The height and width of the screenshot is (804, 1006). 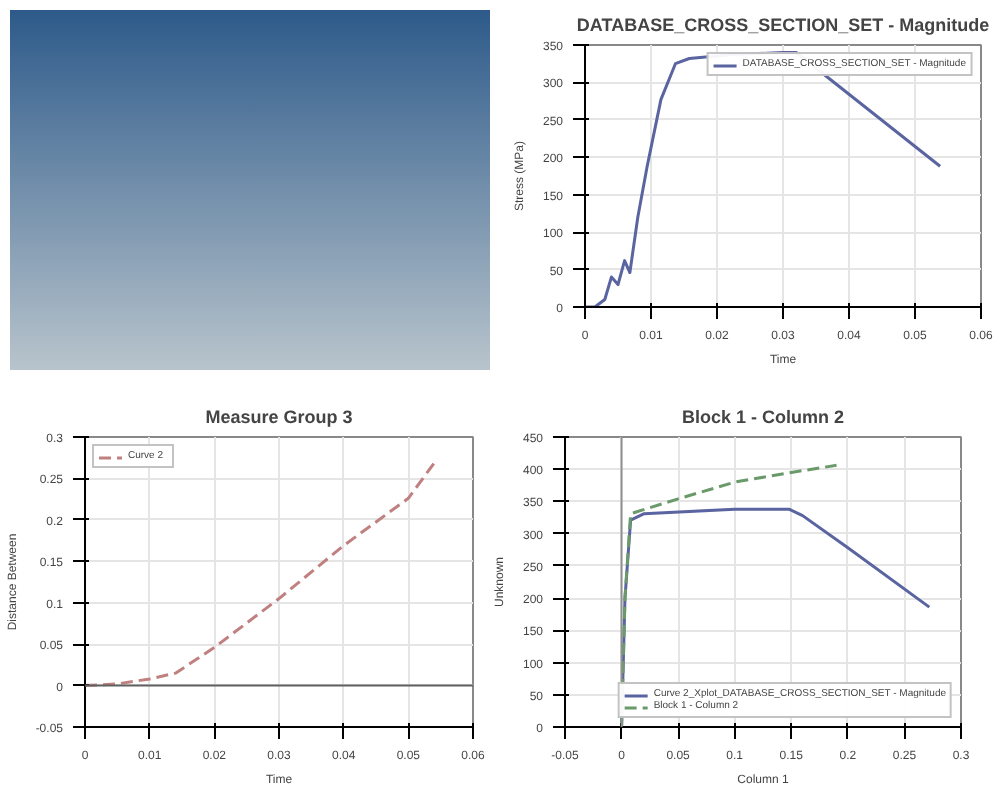 I want to click on chart-title: DATABASE_CROSS_SECTION_SET - Magnitude, so click(x=783, y=25).